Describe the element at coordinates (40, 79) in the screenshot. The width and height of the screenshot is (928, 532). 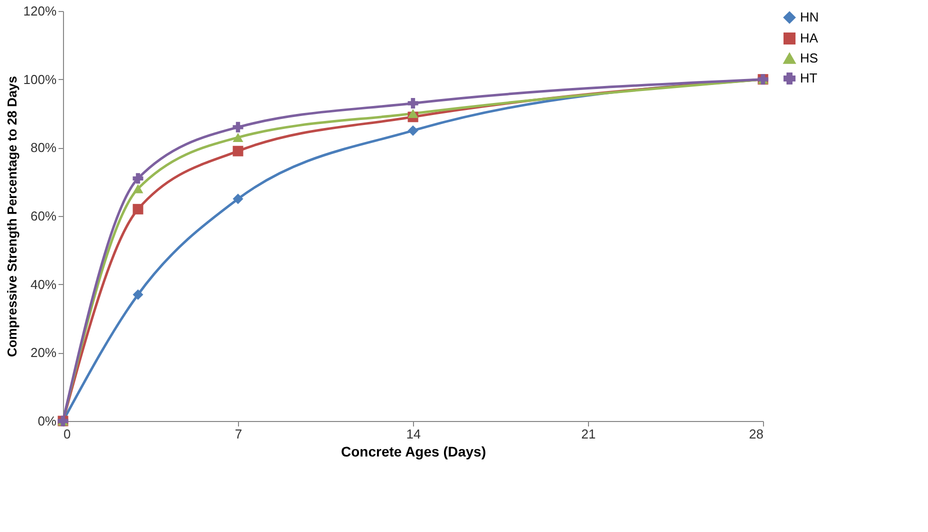
I see `y-tick-label: 100%` at that location.